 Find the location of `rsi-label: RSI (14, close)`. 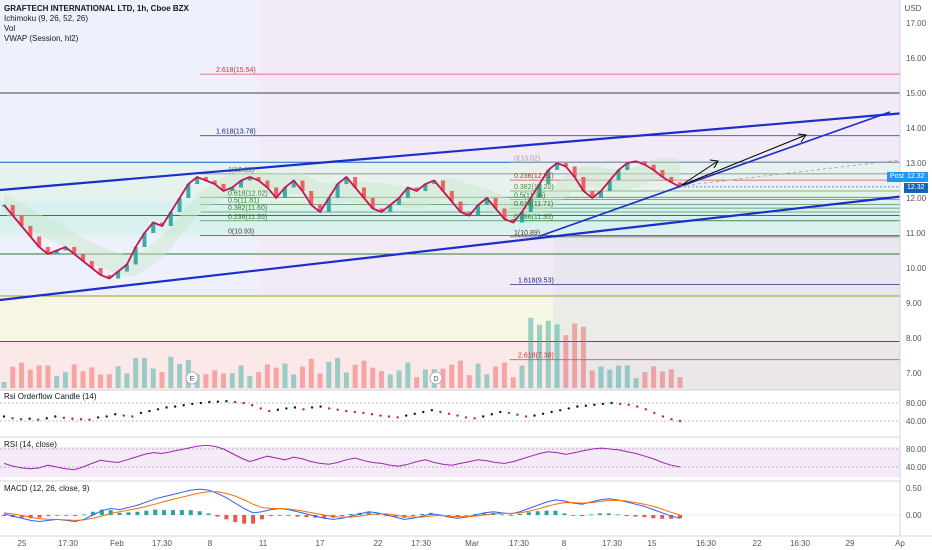

rsi-label: RSI (14, close) is located at coordinates (30, 444).